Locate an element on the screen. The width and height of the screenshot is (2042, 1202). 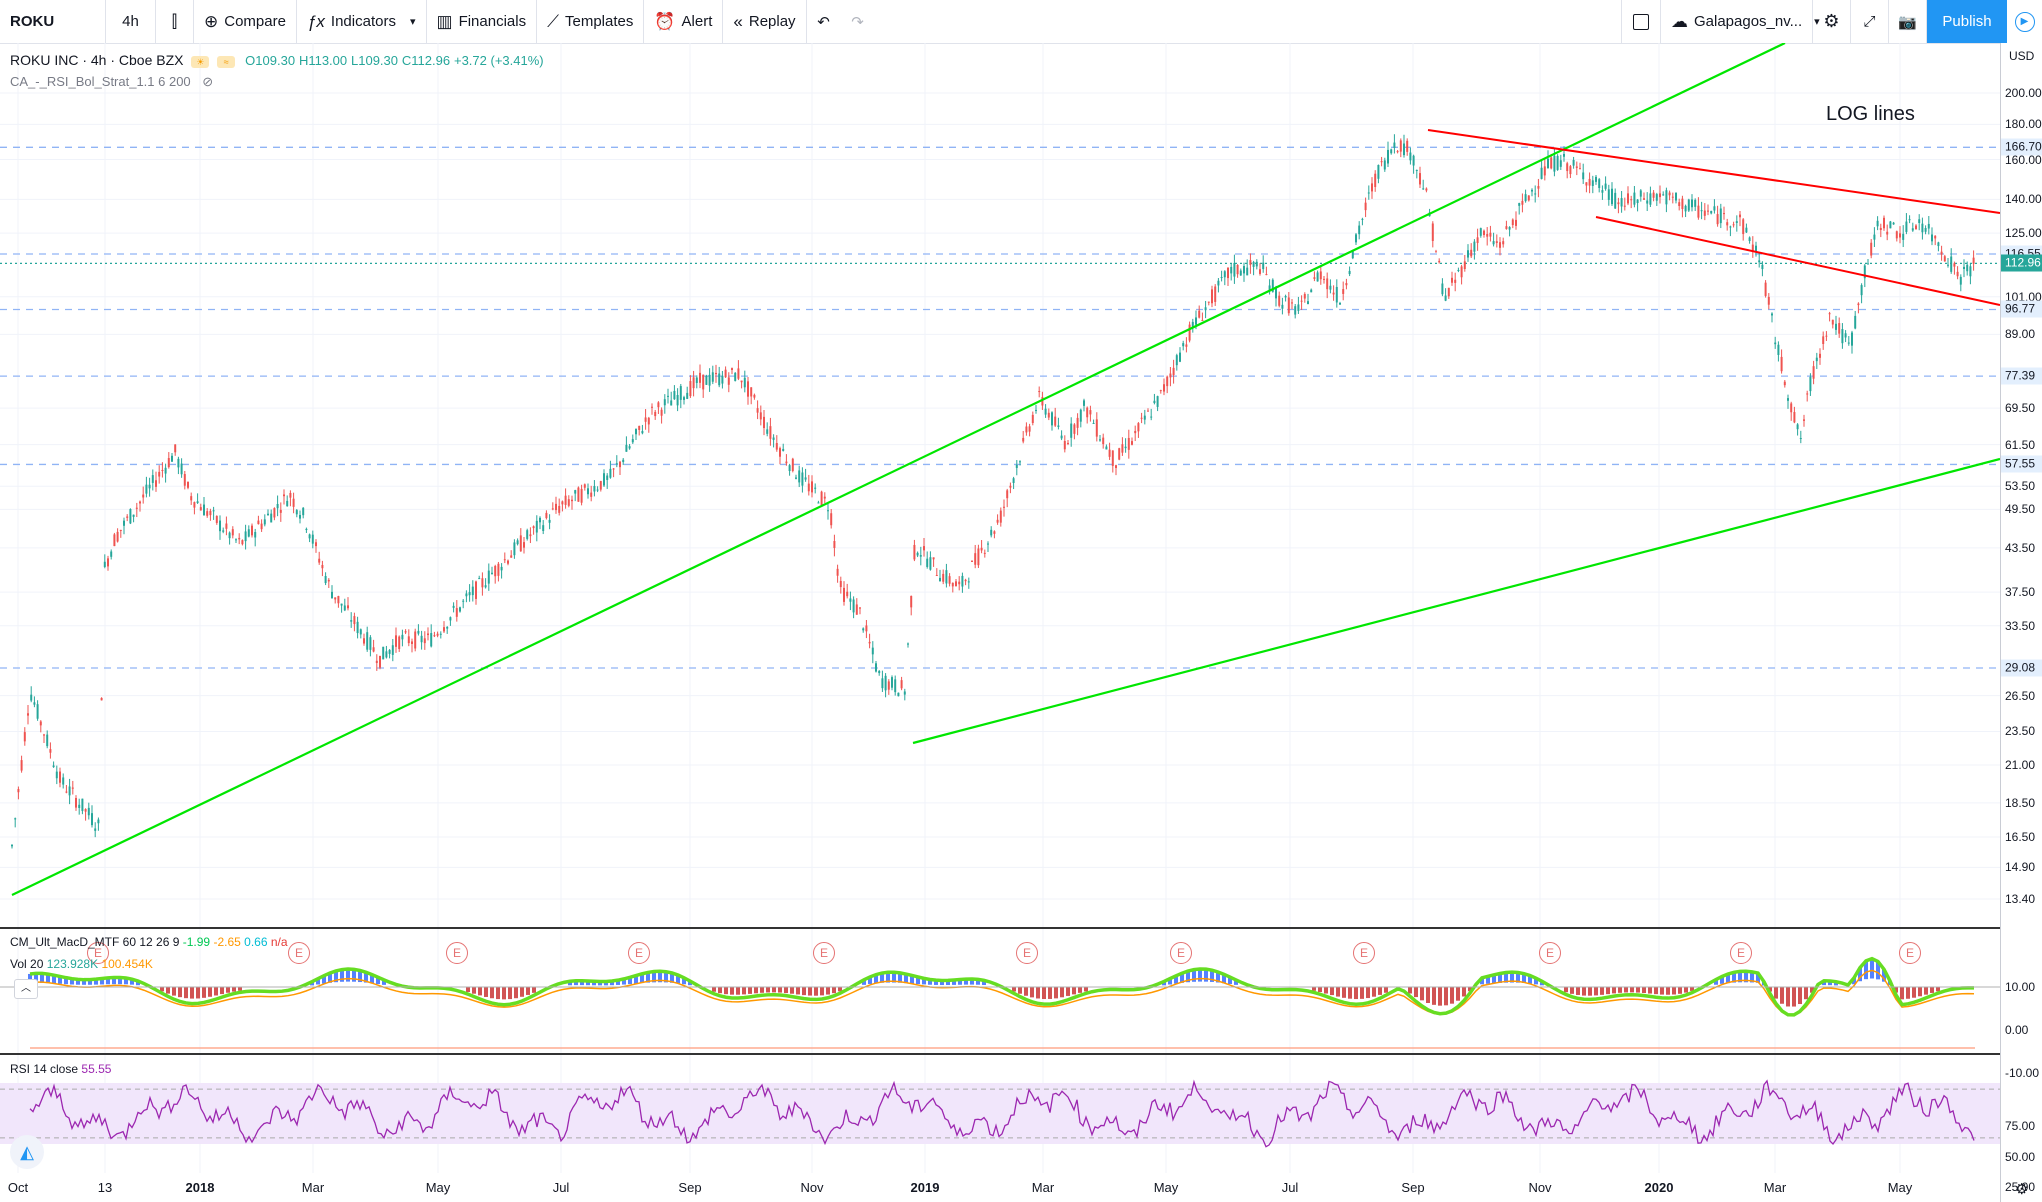
indicators-button: ƒx Indicators ▾ is located at coordinates (362, 21).